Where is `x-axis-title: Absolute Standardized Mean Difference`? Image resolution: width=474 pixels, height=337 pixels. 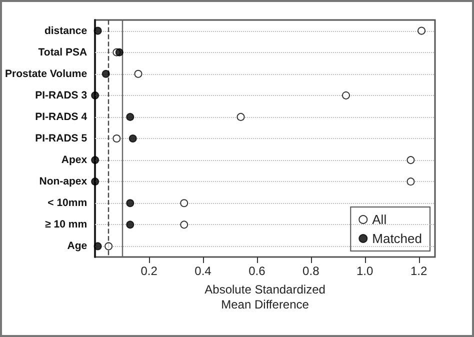
x-axis-title: Absolute Standardized Mean Difference is located at coordinates (265, 297).